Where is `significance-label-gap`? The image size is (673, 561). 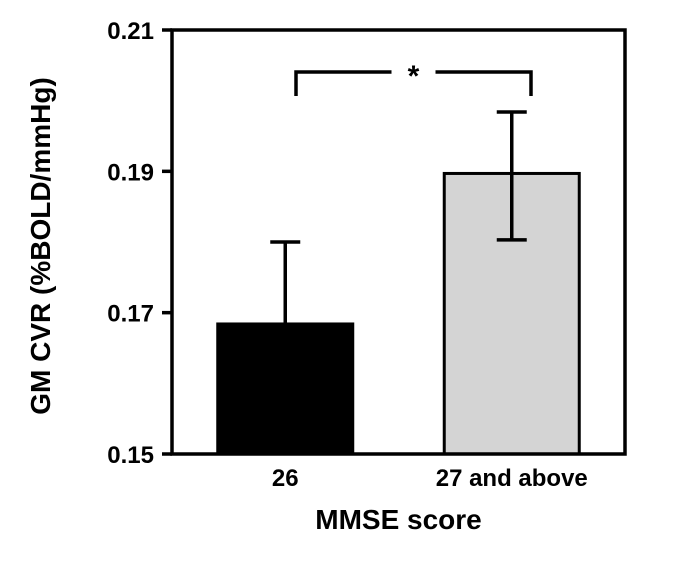
significance-label-gap is located at coordinates (413, 72).